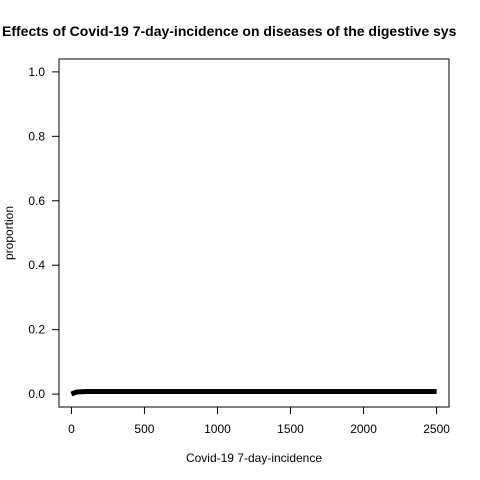 Image resolution: width=480 pixels, height=480 pixels. Describe the element at coordinates (36, 136) in the screenshot. I see `y-tick-label: 0.8` at that location.